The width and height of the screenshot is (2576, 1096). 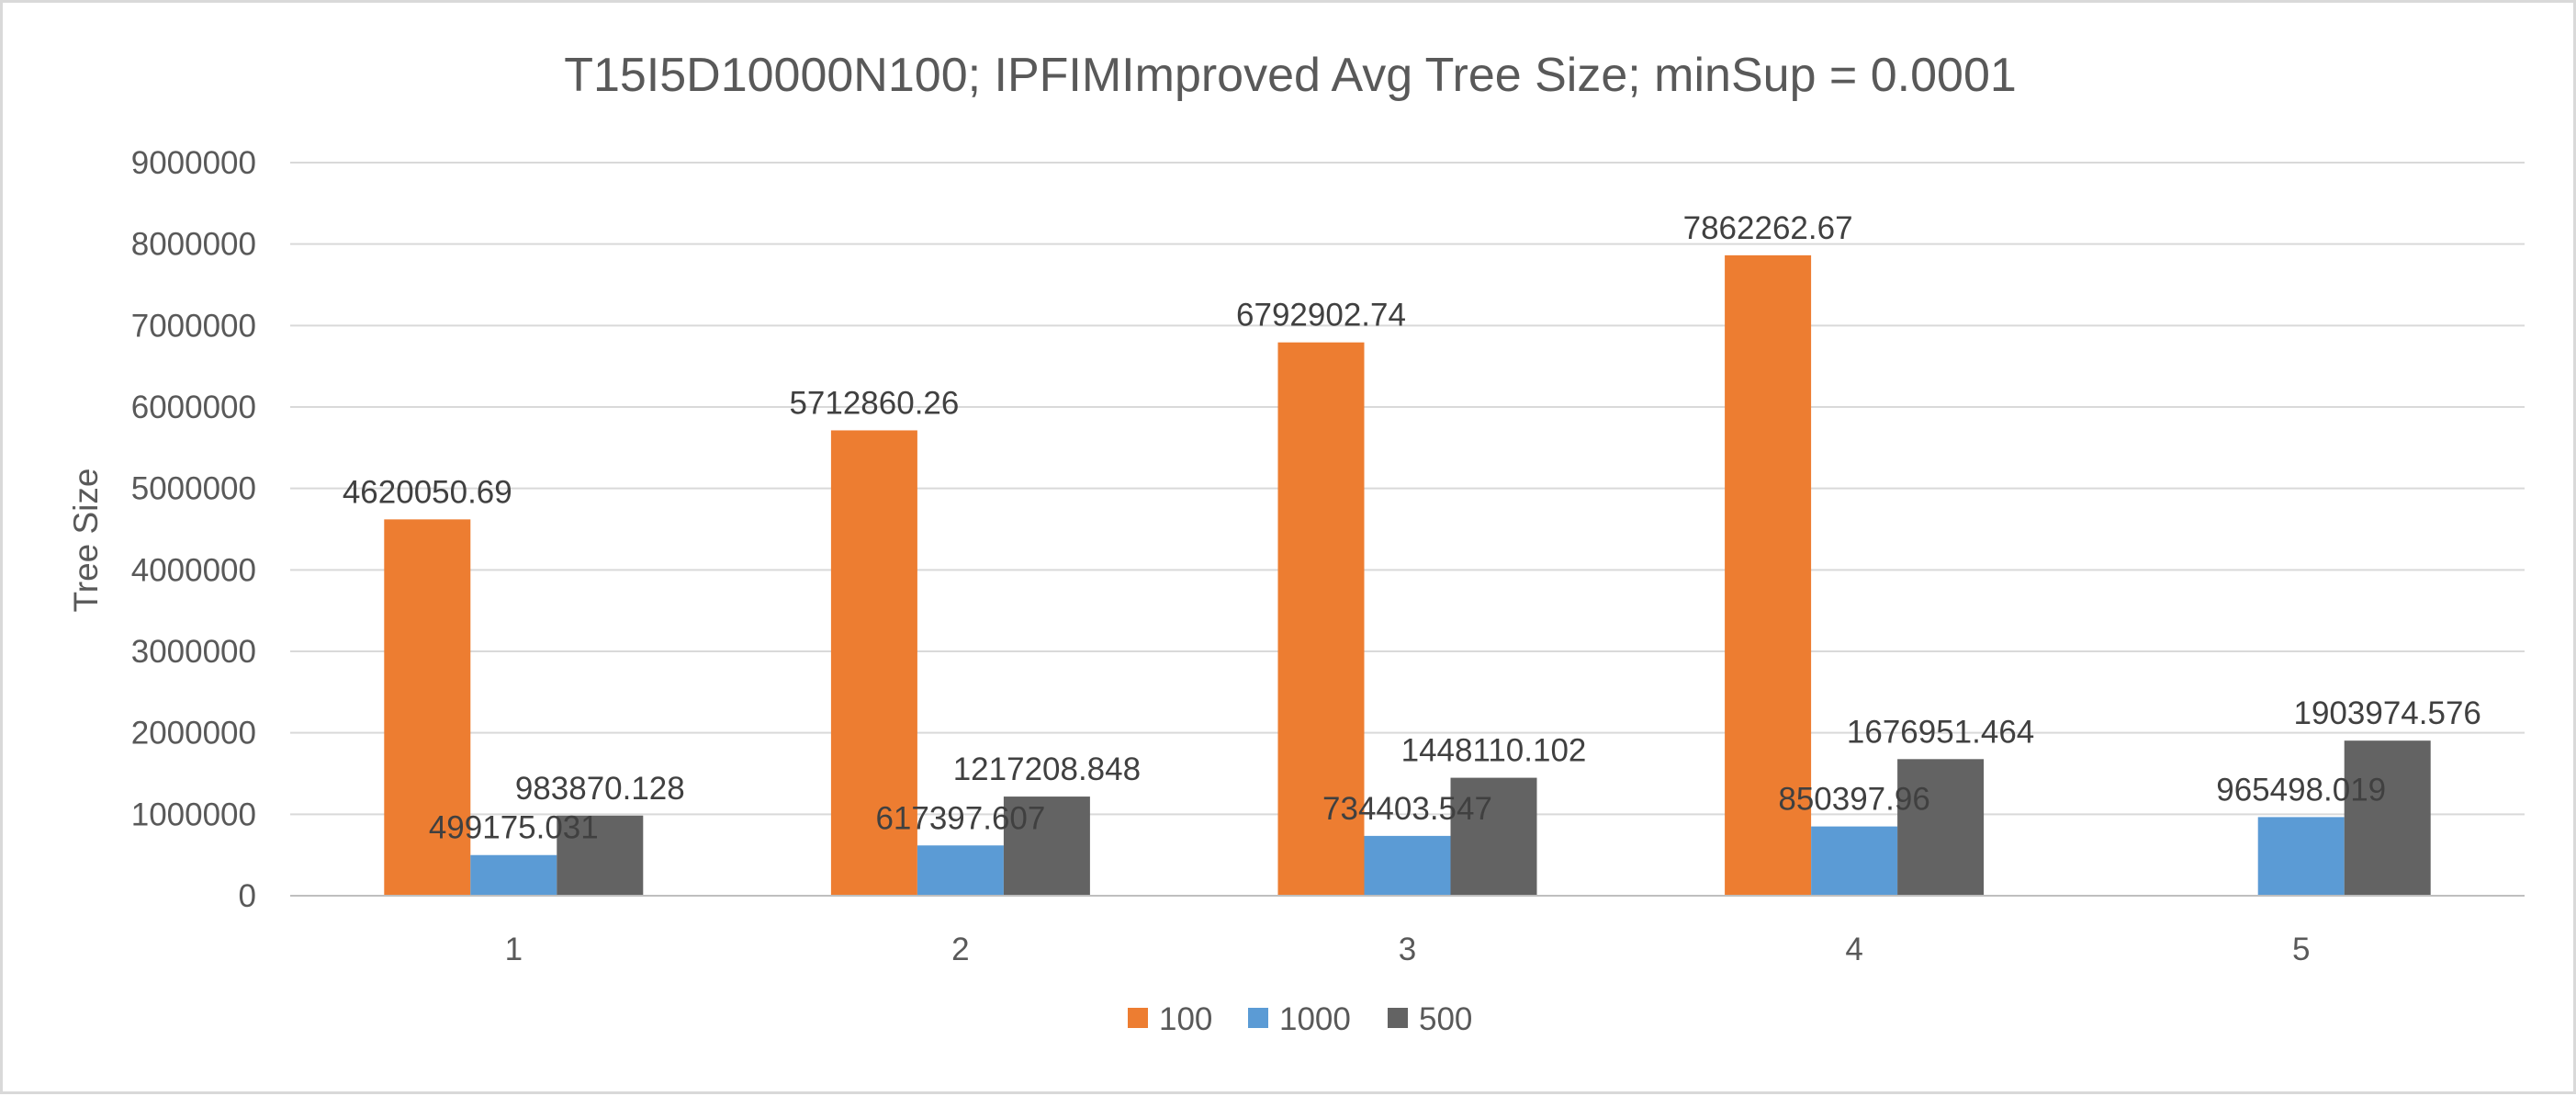 I want to click on data-label: 4620050.69, so click(x=427, y=492).